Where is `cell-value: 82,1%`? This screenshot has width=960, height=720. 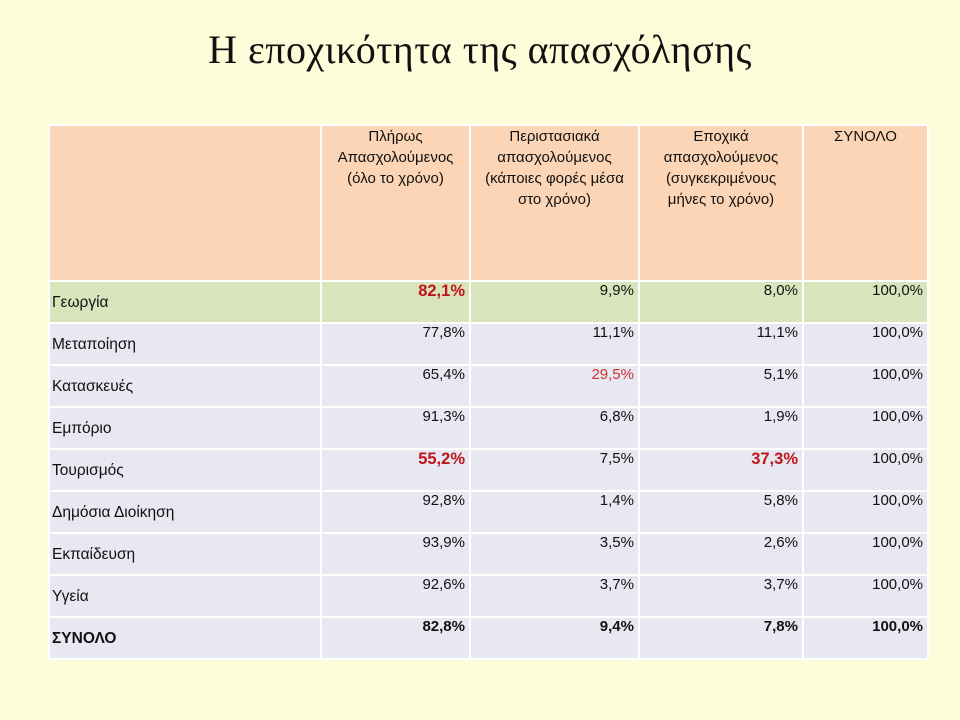 cell-value: 82,1% is located at coordinates (441, 291).